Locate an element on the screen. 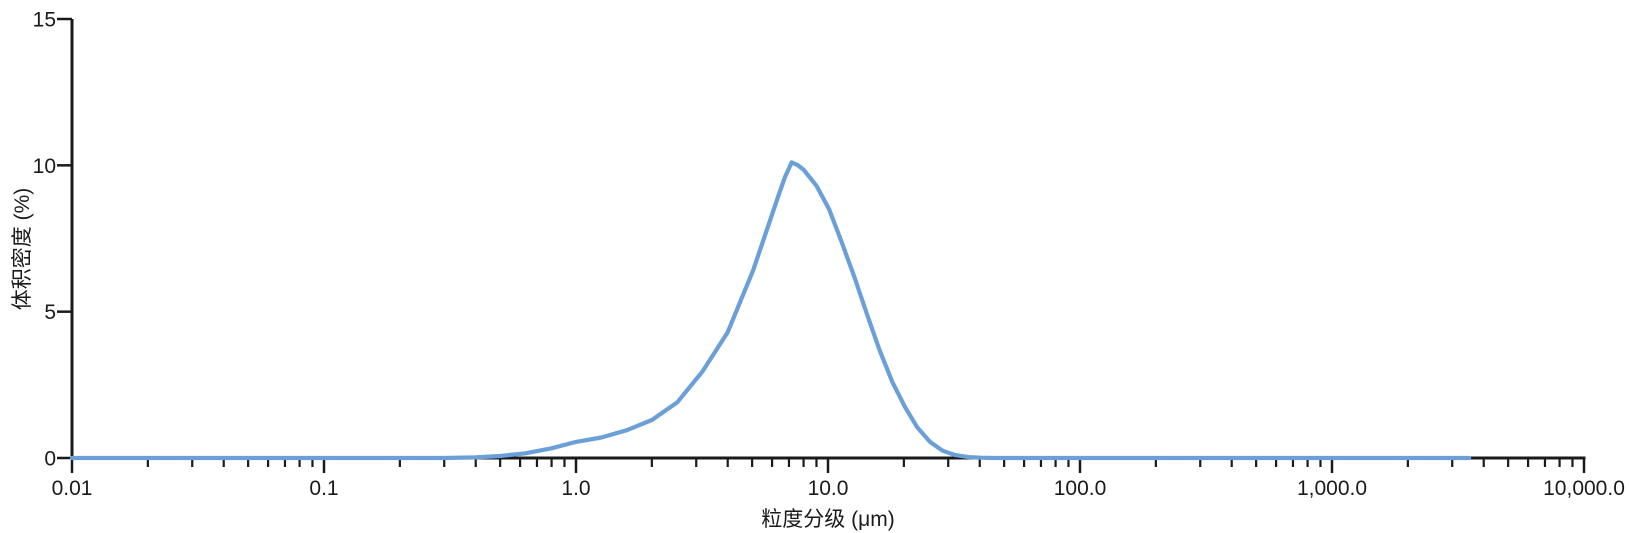 The image size is (1629, 533). y-axis-label: 体积密度 (%) is located at coordinates (22, 249).